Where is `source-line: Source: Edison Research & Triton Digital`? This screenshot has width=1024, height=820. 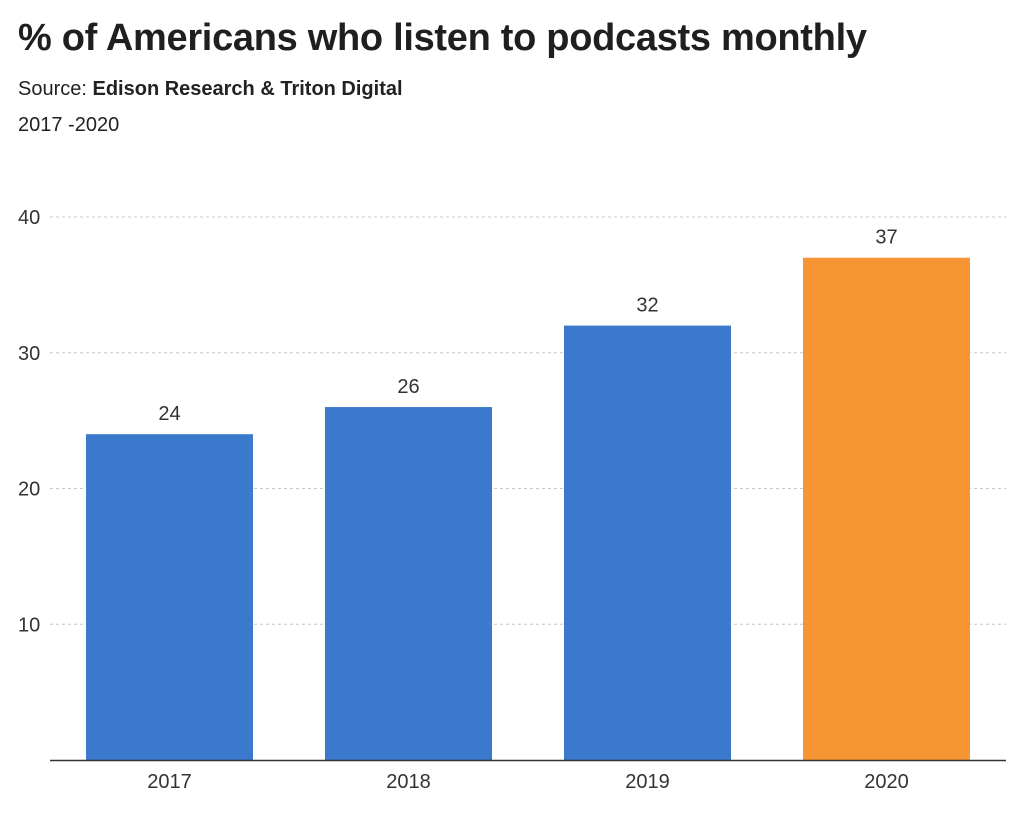
source-line: Source: Edison Research & Triton Digital is located at coordinates (513, 89).